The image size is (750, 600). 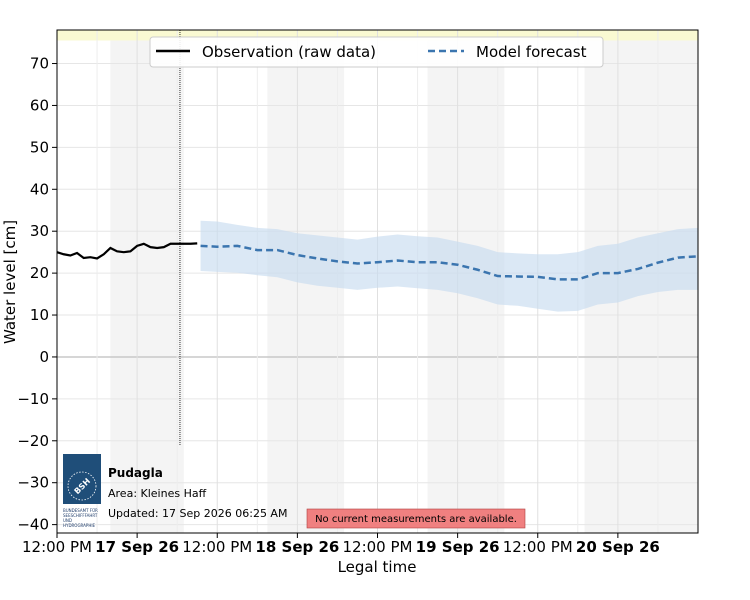 What do you see at coordinates (67, 520) in the screenshot?
I see `logo-caption-3: UND` at bounding box center [67, 520].